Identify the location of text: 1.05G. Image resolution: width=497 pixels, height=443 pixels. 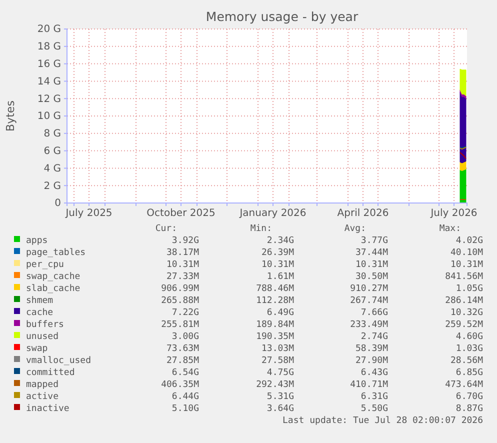
(469, 289).